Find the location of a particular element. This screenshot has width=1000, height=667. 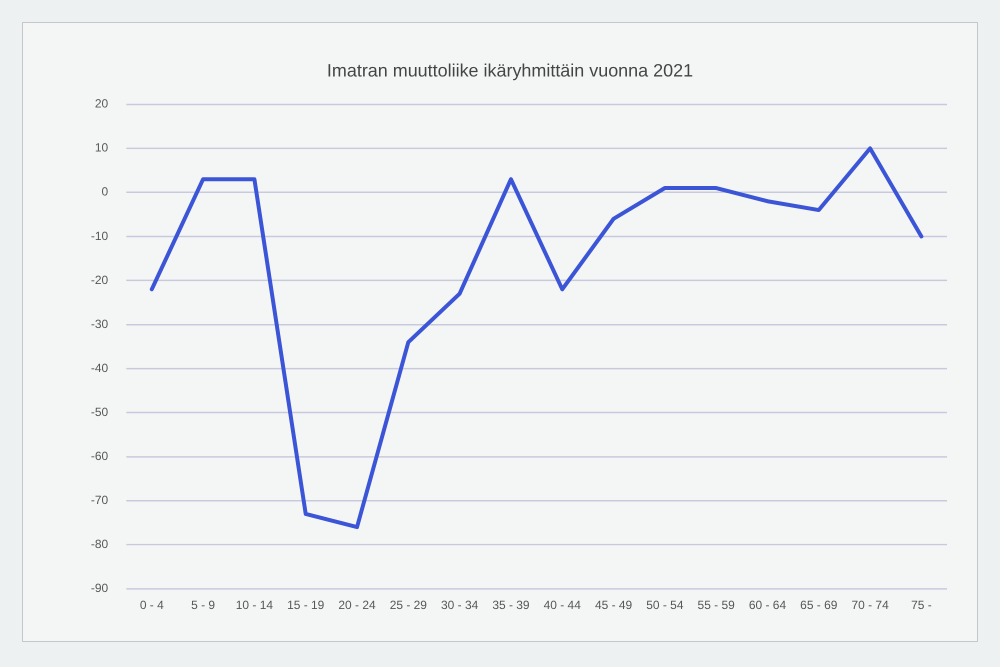

x-tick-label: 65 - 69 is located at coordinates (819, 605).